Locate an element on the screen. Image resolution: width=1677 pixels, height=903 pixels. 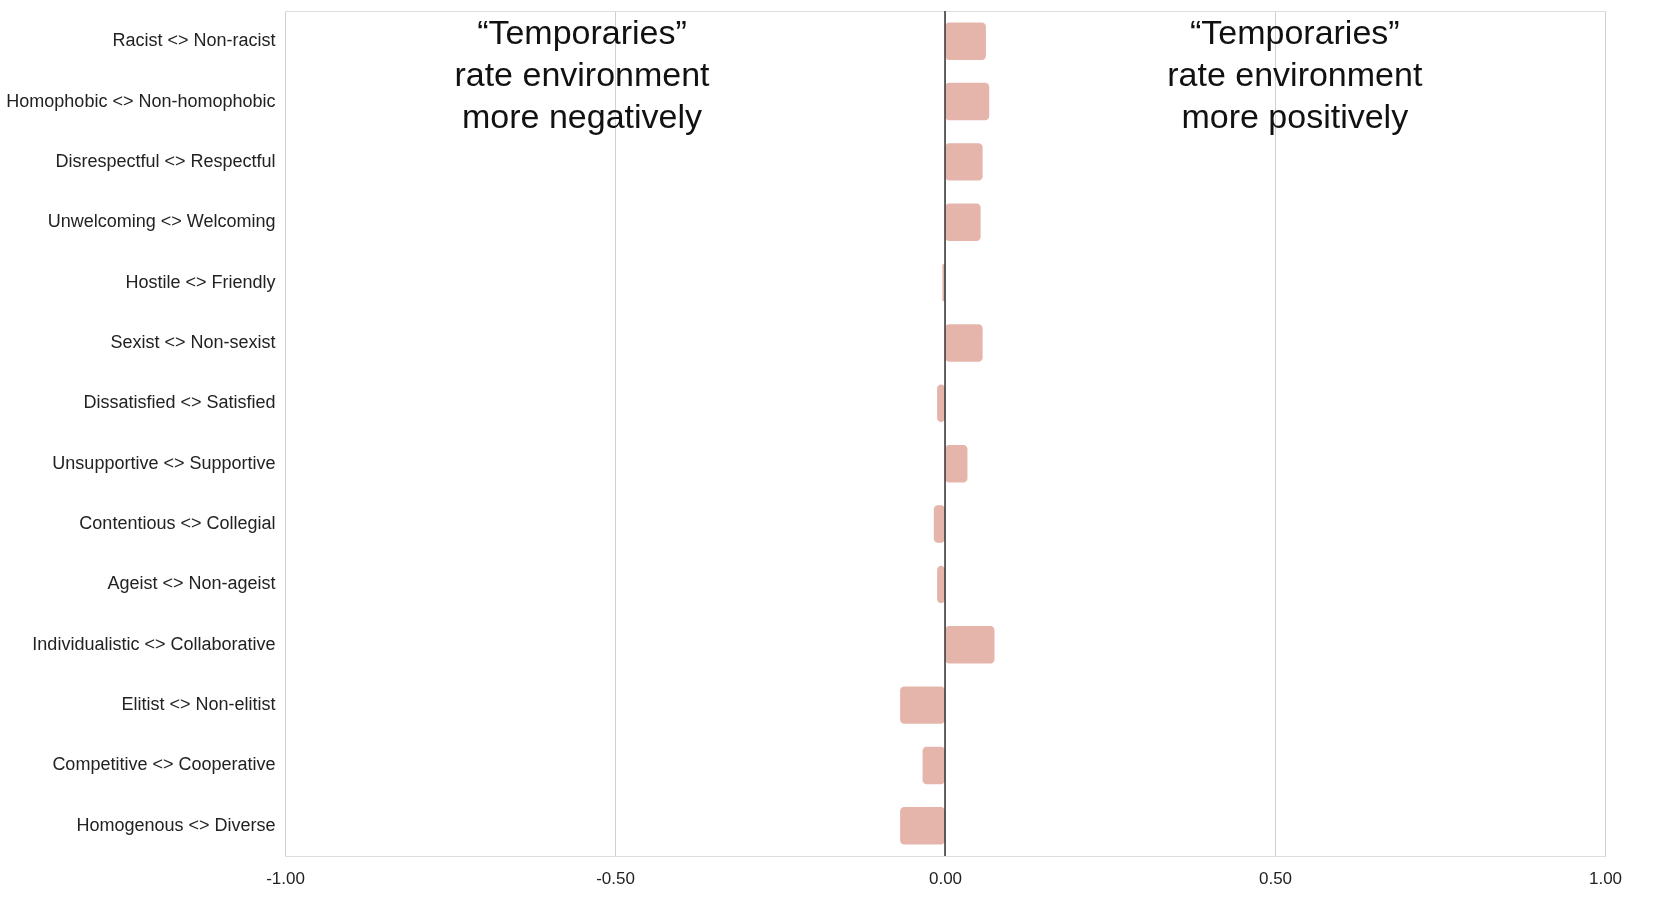
y-tick-label: Elitist <> Non-elitist is located at coordinates (198, 704).